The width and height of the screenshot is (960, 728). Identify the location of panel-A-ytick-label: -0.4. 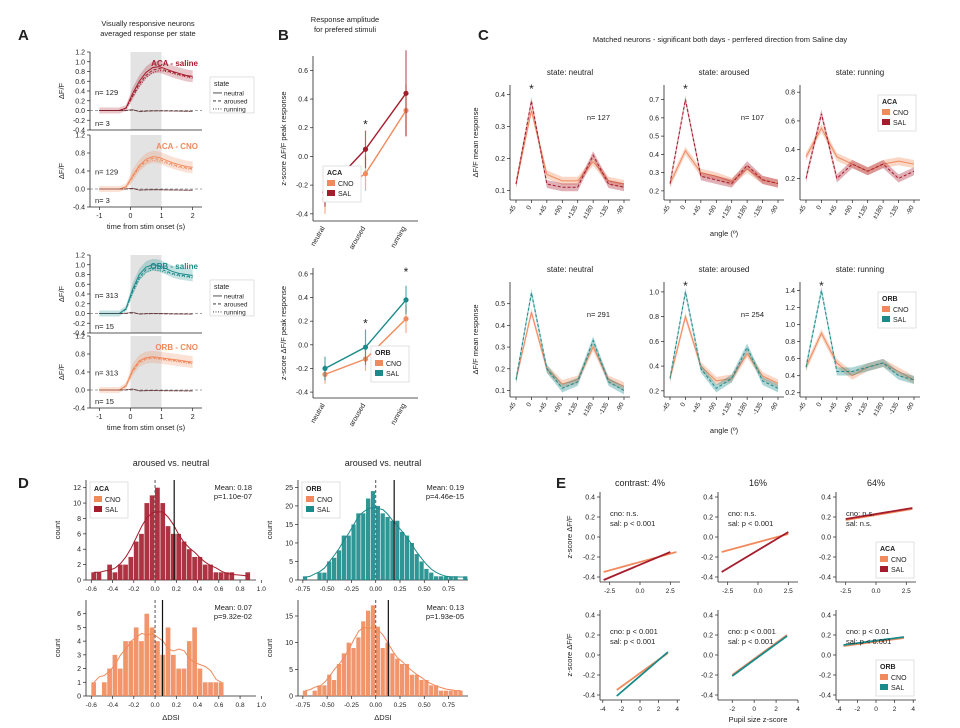
(79, 131).